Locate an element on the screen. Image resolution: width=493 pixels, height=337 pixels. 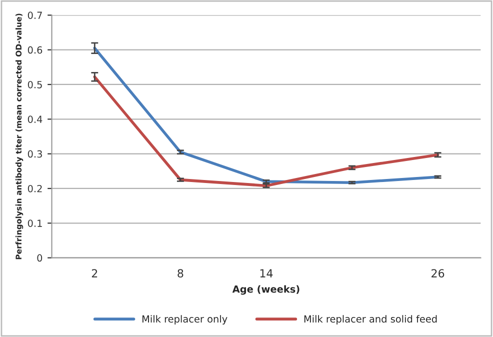
y-tick-label: 0 is located at coordinates (39, 258).